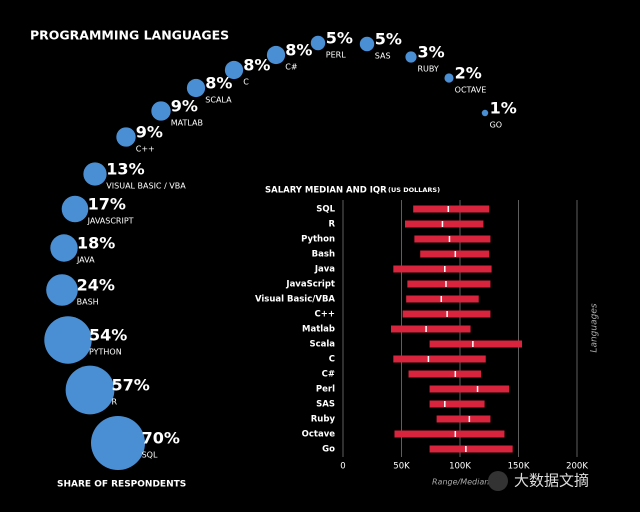 The height and width of the screenshot is (512, 640). What do you see at coordinates (323, 255) in the screenshot?
I see `category-label: Bash` at bounding box center [323, 255].